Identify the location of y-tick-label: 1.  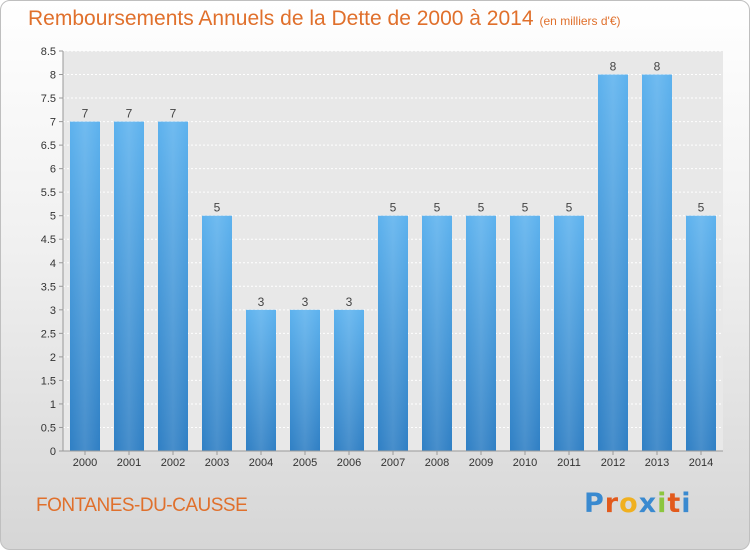
(53, 405).